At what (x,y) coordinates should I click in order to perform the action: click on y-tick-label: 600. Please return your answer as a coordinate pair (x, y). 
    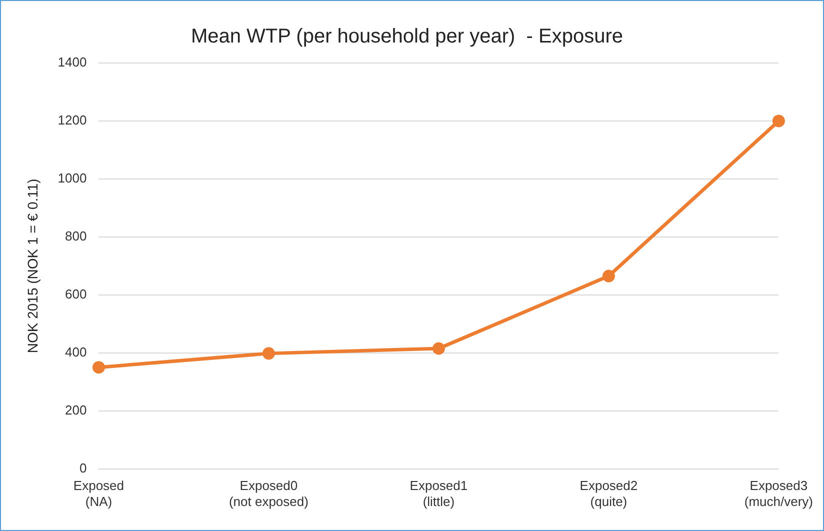
    Looking at the image, I should click on (76, 294).